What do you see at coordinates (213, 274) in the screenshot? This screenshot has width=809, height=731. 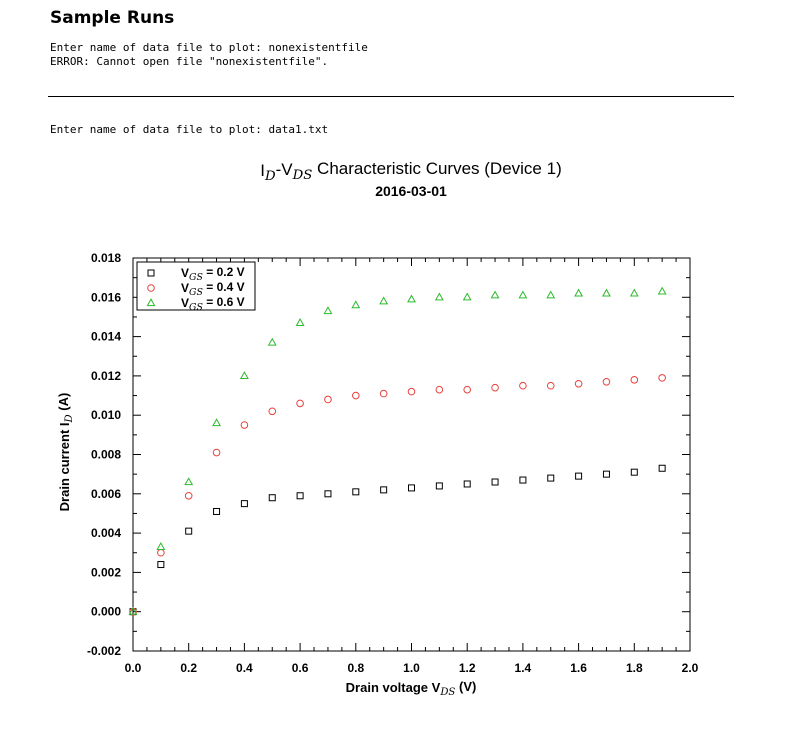 I see `legend-label: VGS = 0.2 V` at bounding box center [213, 274].